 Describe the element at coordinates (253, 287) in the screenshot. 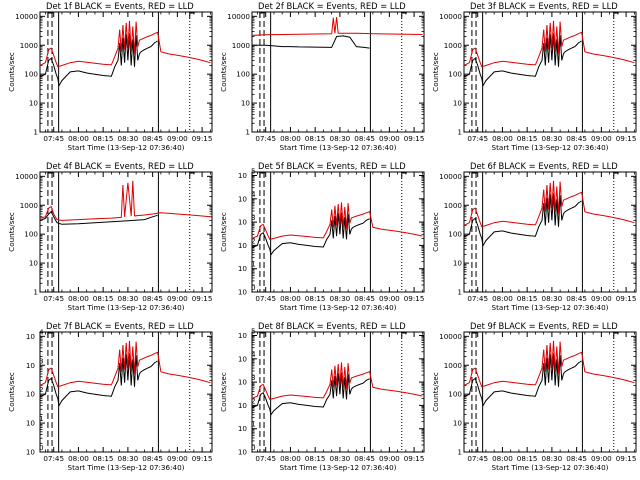

I see `y-tick-exponent: 0` at that location.